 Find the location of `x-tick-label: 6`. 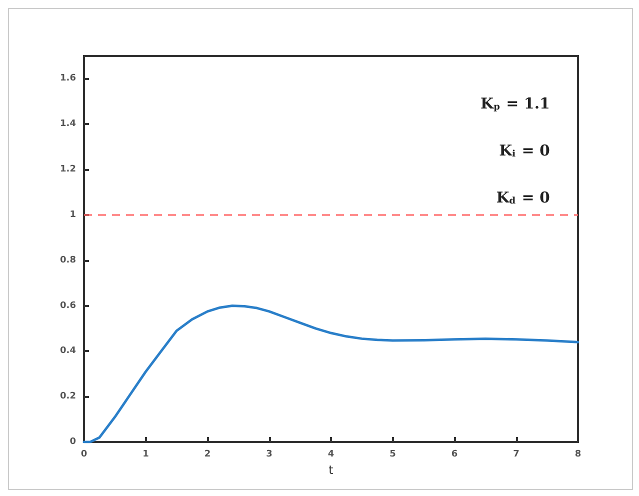

x-tick-label: 6 is located at coordinates (454, 455).